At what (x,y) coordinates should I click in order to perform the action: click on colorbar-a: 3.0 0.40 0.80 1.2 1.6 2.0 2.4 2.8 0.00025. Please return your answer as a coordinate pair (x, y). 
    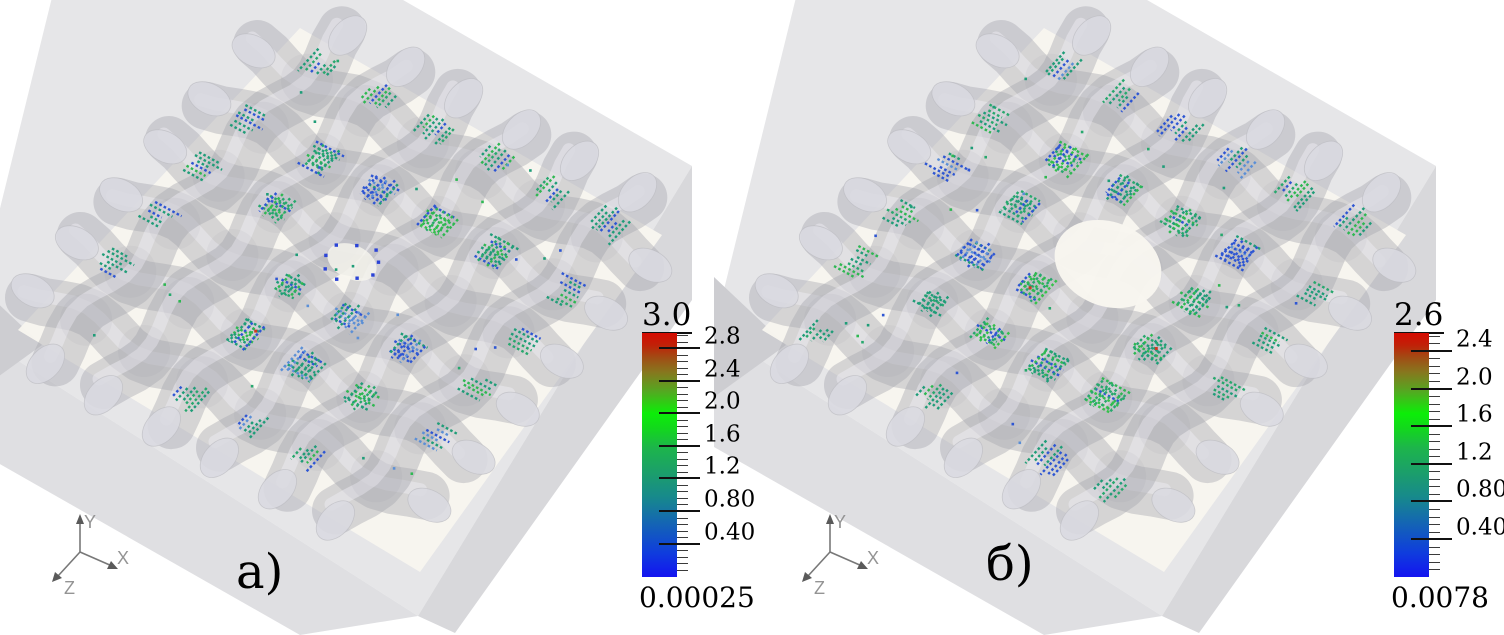
    Looking at the image, I should click on (705, 466).